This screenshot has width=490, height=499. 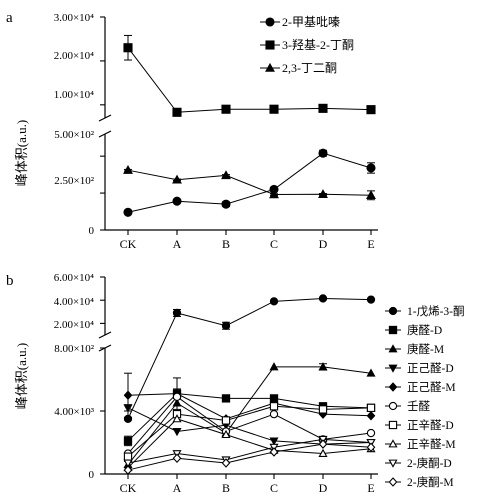 I want to click on panel-b-y-tick-label-20000: 2.00×10⁴, so click(x=74, y=325).